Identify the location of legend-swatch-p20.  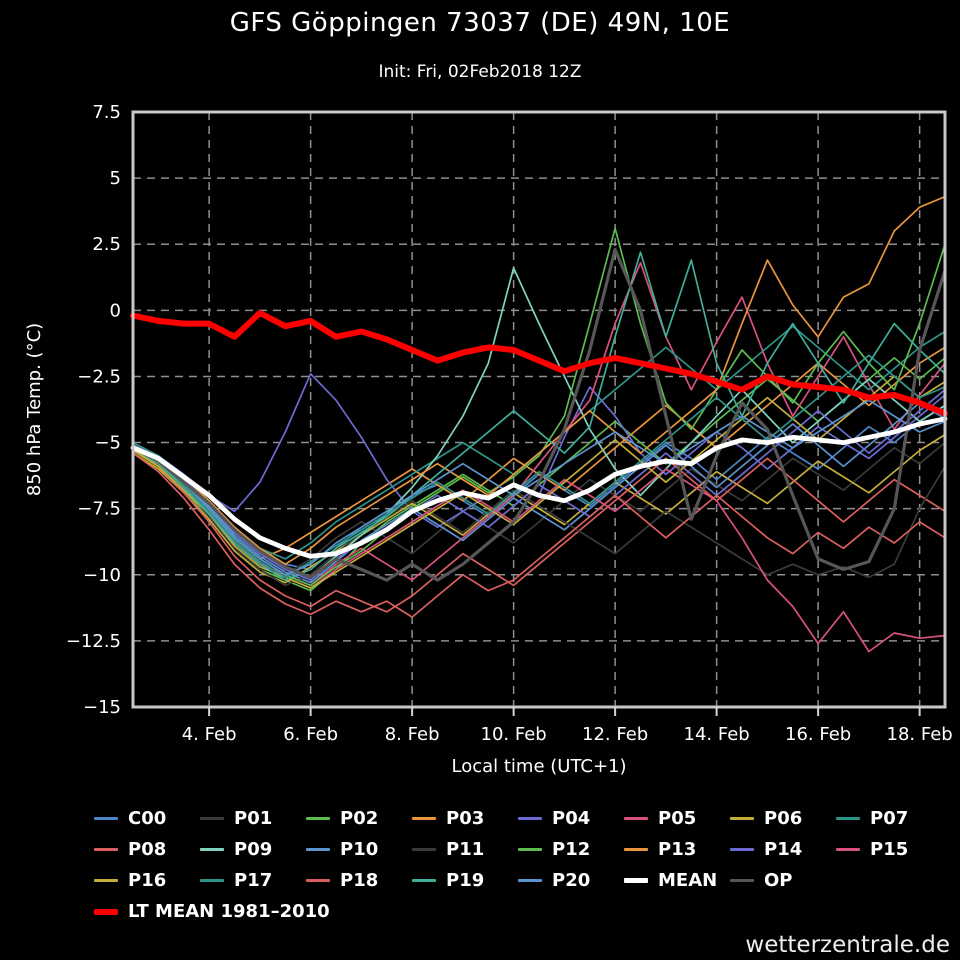
(530, 880).